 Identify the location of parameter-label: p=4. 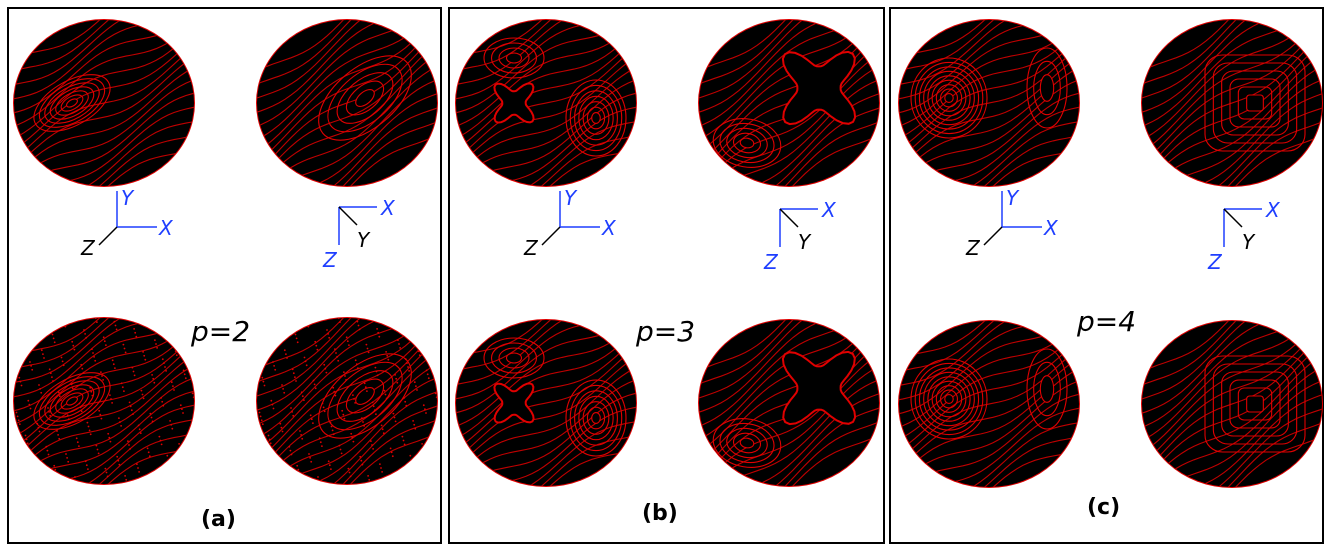
(1107, 321).